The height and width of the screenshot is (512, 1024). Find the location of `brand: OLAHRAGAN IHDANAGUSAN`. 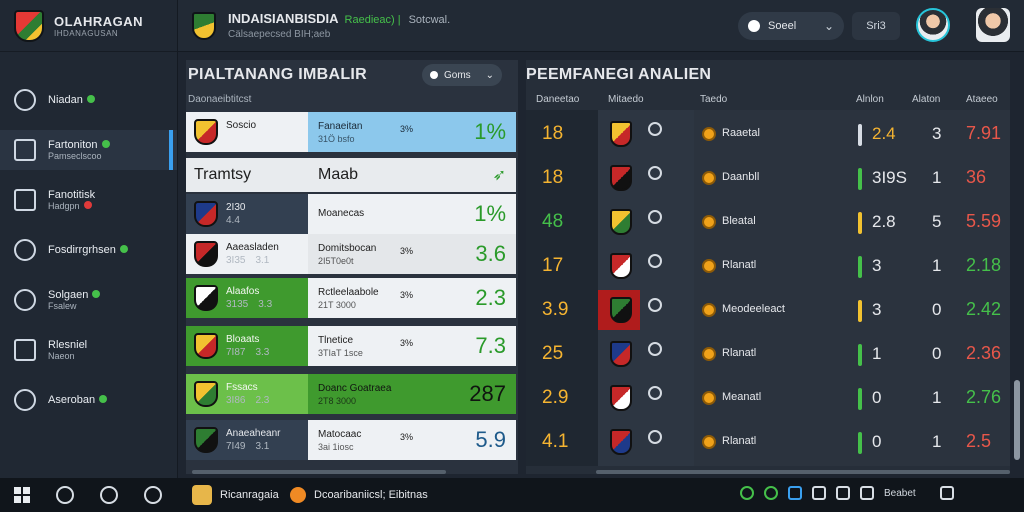

brand: OLAHRAGAN IHDANAGUSAN is located at coordinates (88, 26).